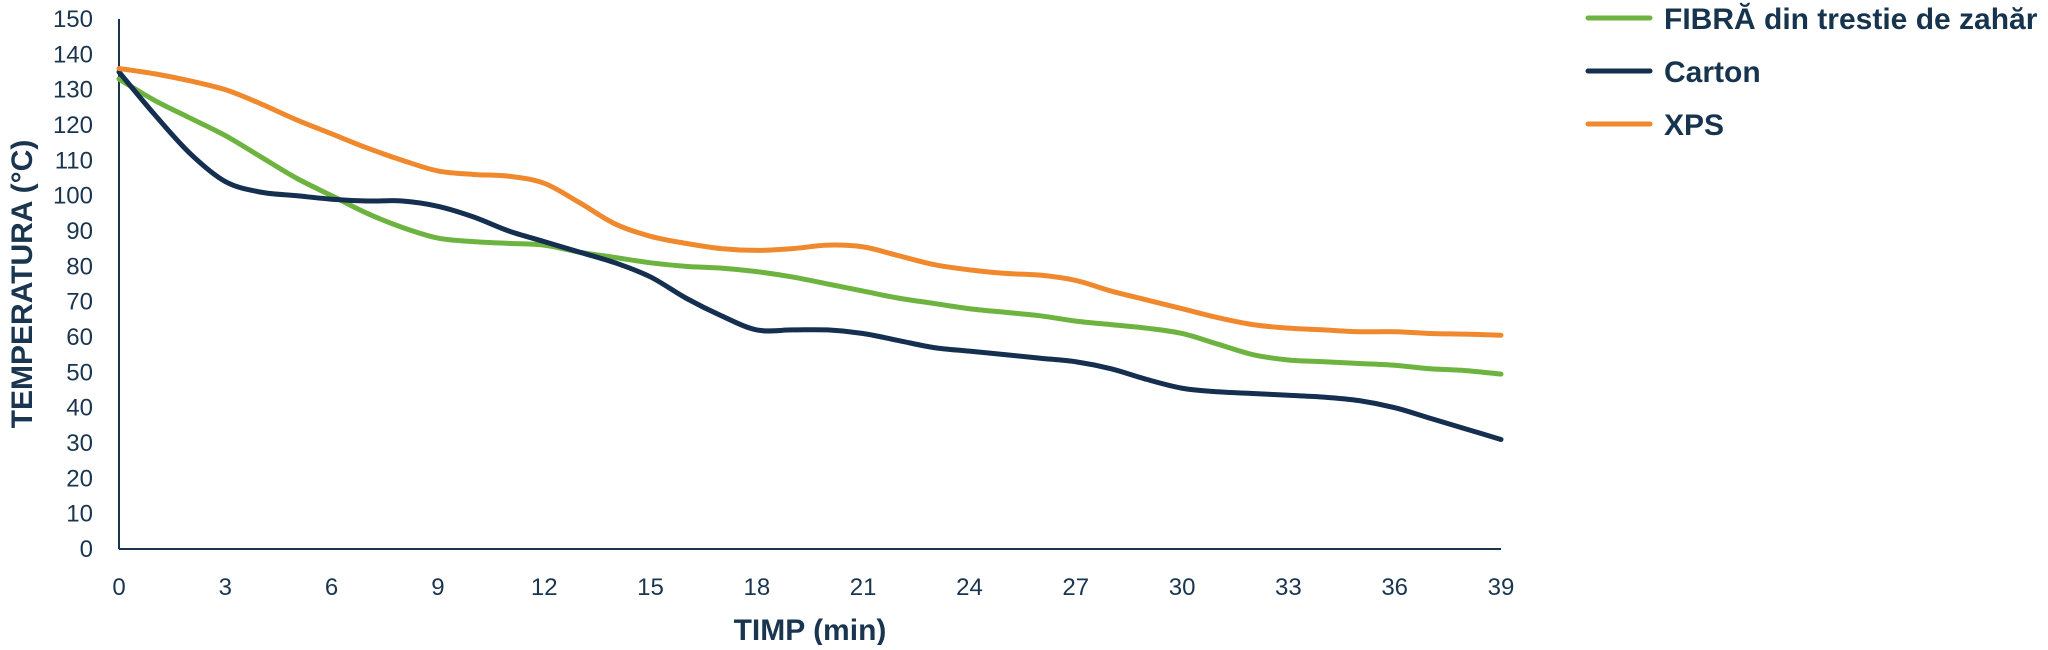 The image size is (2048, 650). Describe the element at coordinates (79, 443) in the screenshot. I see `y-tick-label: 30` at that location.